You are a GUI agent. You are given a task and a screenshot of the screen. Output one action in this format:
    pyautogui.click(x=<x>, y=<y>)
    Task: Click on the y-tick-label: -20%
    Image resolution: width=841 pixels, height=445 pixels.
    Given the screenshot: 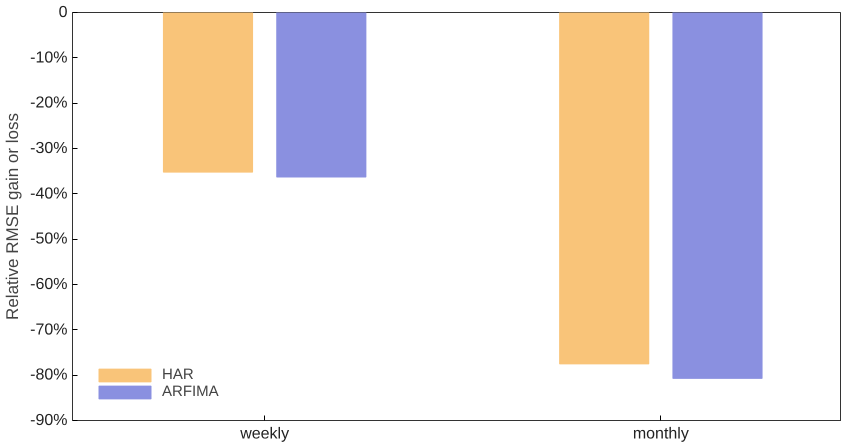 What is the action you would take?
    pyautogui.click(x=49, y=103)
    